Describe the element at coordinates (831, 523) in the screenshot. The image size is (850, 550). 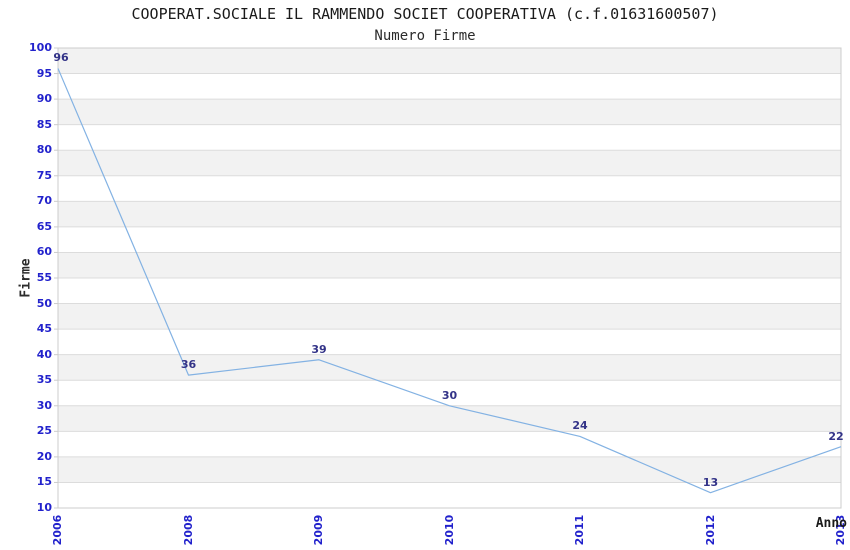
I see `x-axis-title: Anno` at that location.